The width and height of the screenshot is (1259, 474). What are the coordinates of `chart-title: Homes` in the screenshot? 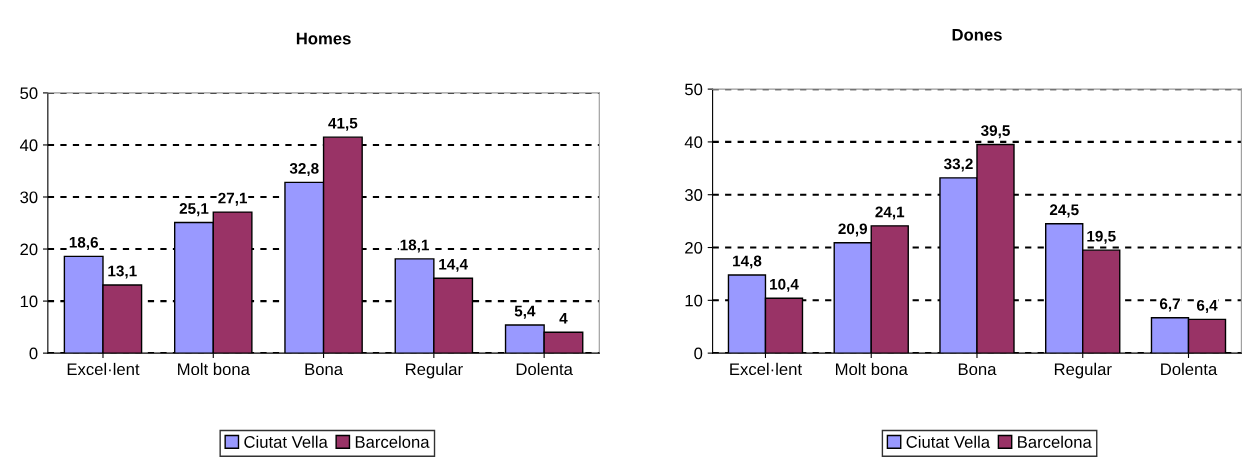 It's located at (323, 38).